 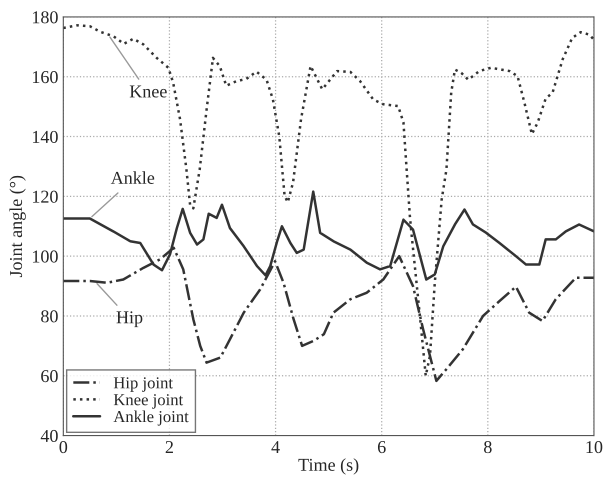 I want to click on x-axis-title: Time (s), so click(x=328, y=466).